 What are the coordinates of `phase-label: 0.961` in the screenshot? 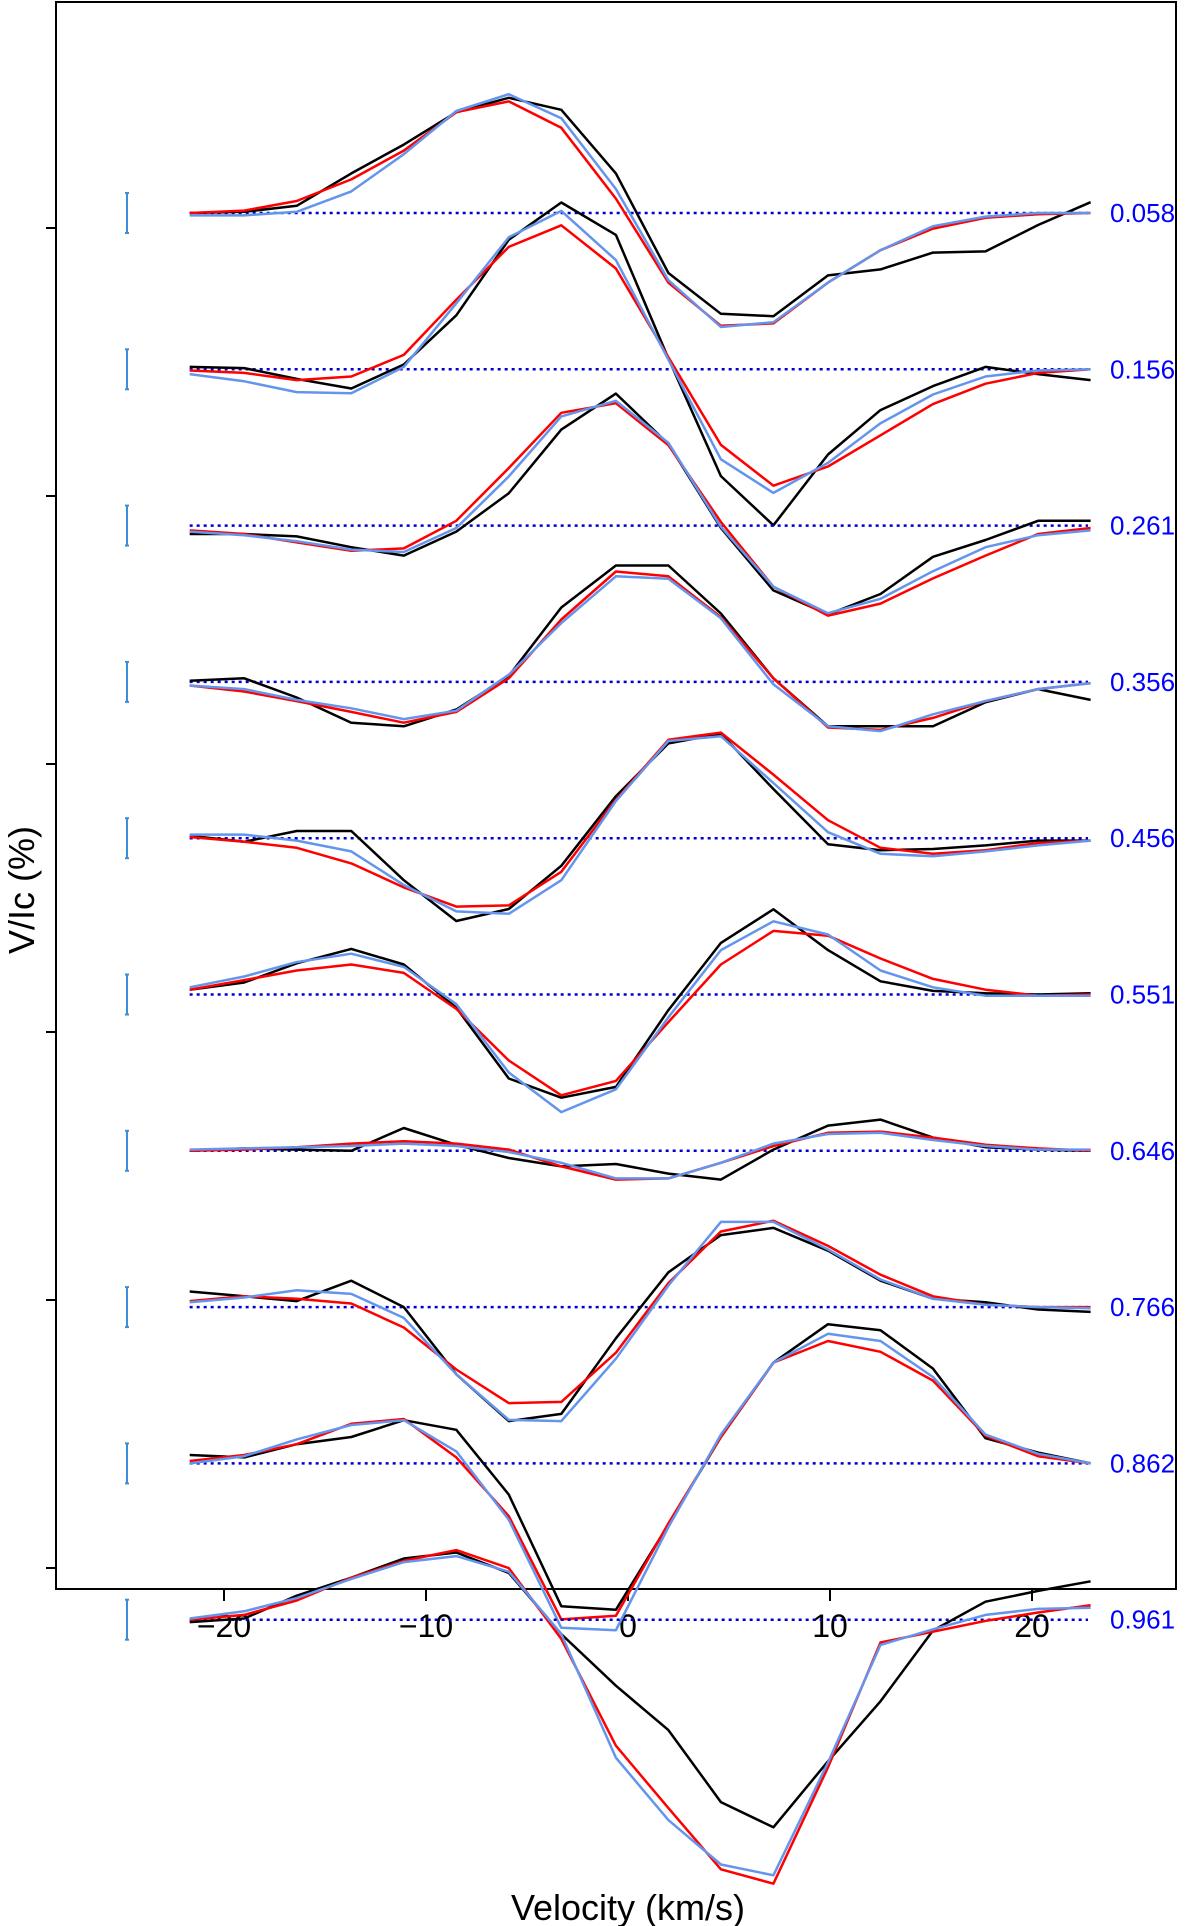 It's located at (1142, 1620).